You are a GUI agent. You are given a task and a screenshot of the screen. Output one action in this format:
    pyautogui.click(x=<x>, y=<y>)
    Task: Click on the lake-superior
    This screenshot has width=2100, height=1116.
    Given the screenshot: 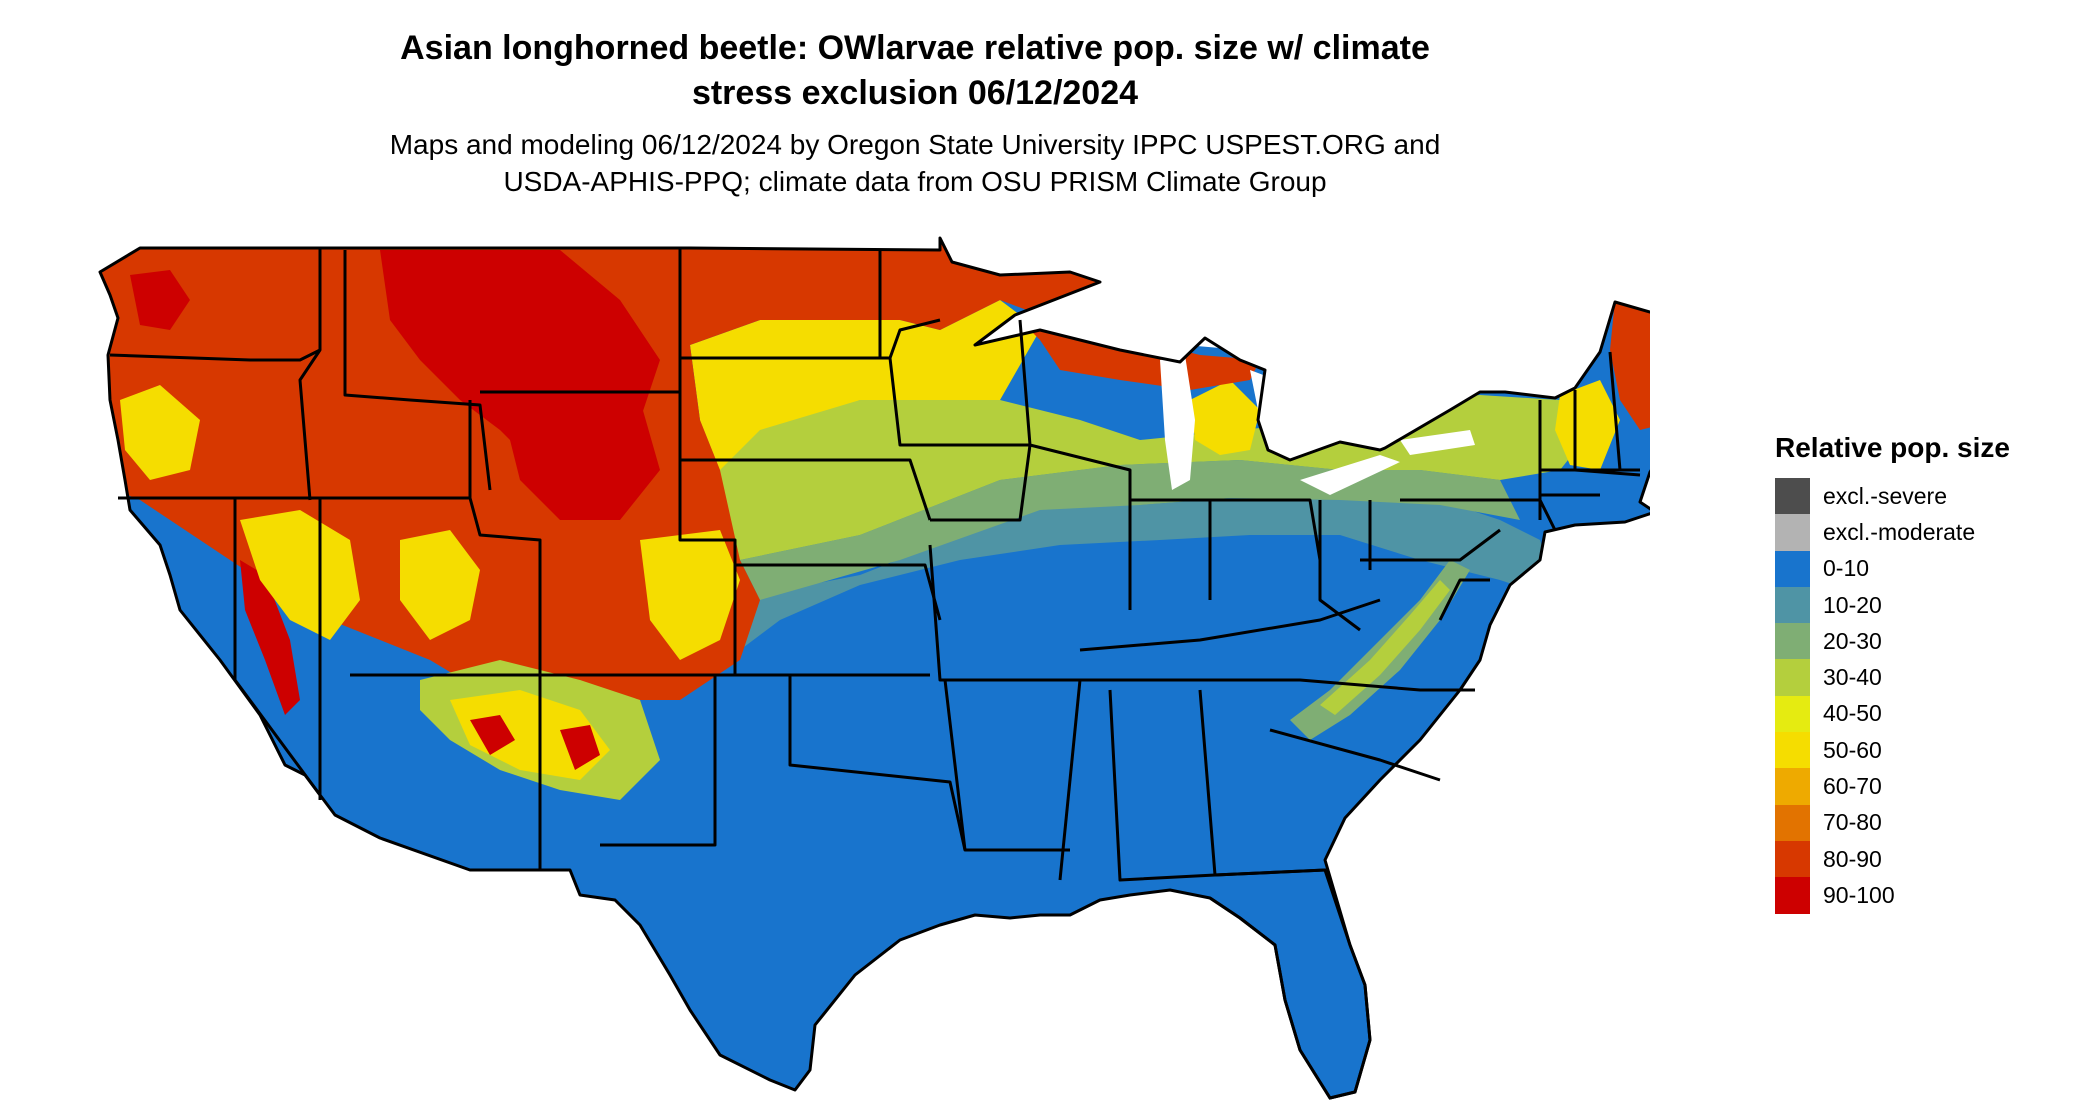 What is the action you would take?
    pyautogui.click(x=1145, y=324)
    